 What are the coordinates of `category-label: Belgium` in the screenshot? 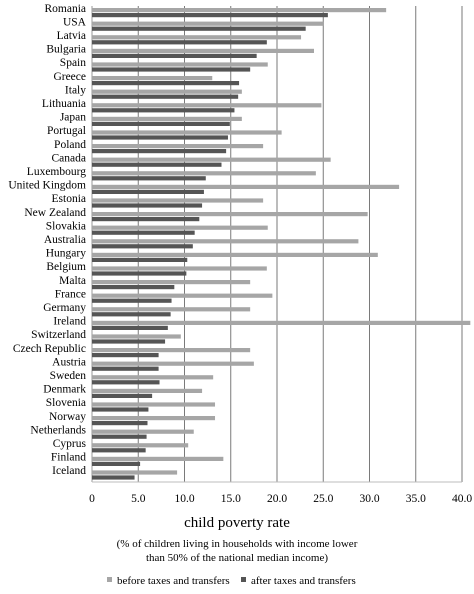 It's located at (66, 267).